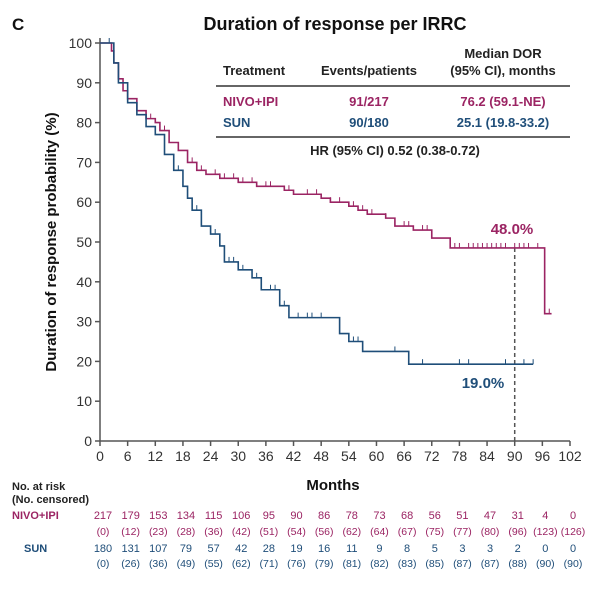 This screenshot has width=600, height=591. I want to click on at-risk-count: 86, so click(324, 516).